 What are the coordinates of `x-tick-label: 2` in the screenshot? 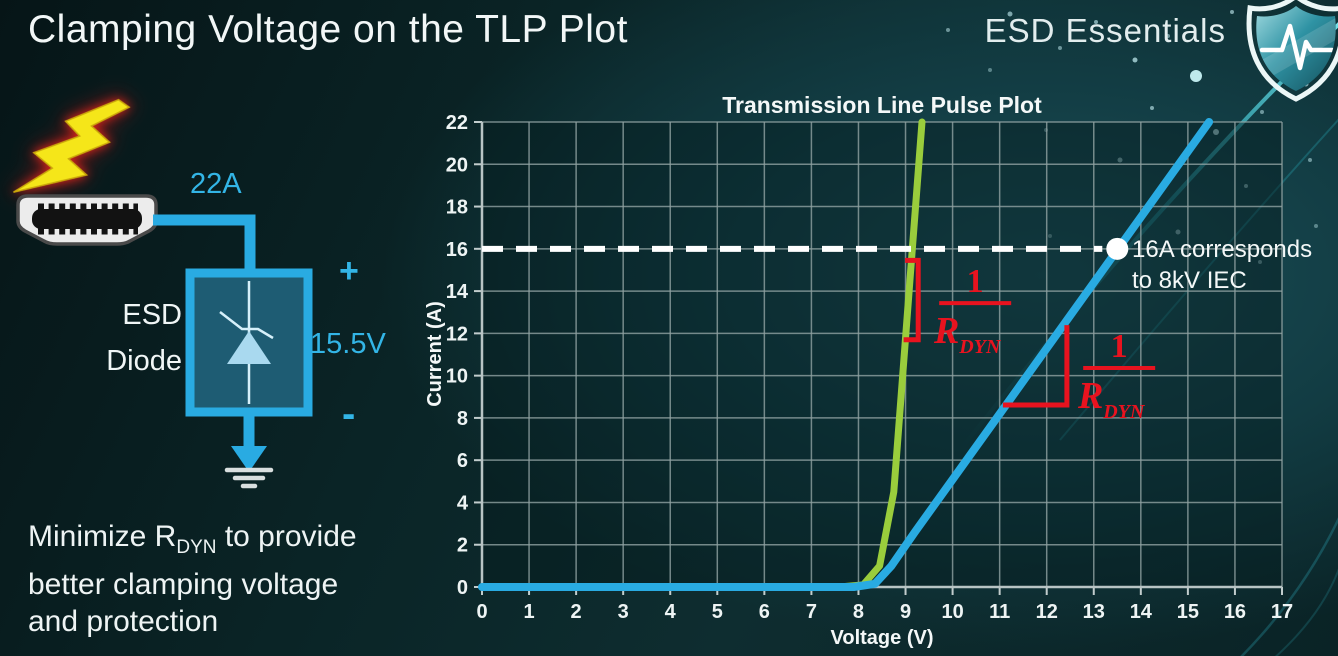 It's located at (576, 612).